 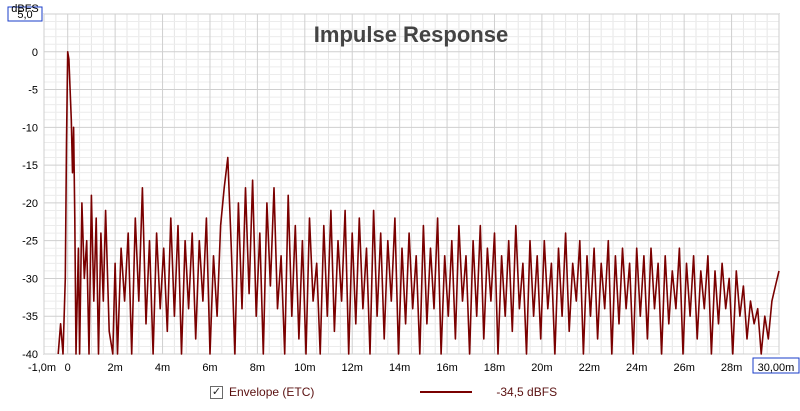 What do you see at coordinates (383, 392) in the screenshot?
I see `legend: ✓ Envelope (ETC) -34,5 dBFS` at bounding box center [383, 392].